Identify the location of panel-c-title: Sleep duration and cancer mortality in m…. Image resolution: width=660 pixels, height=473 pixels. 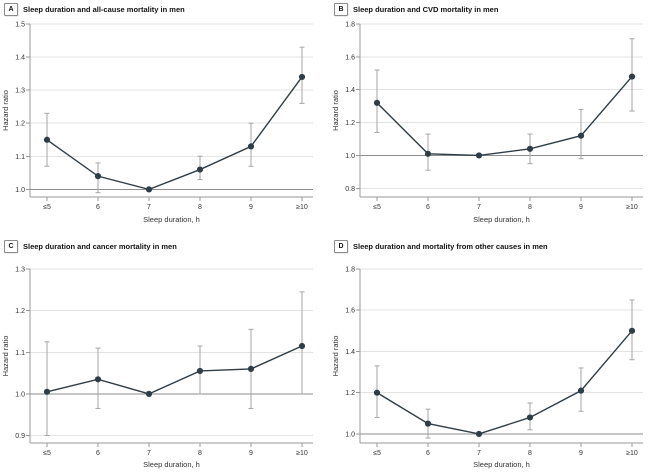
(100, 246).